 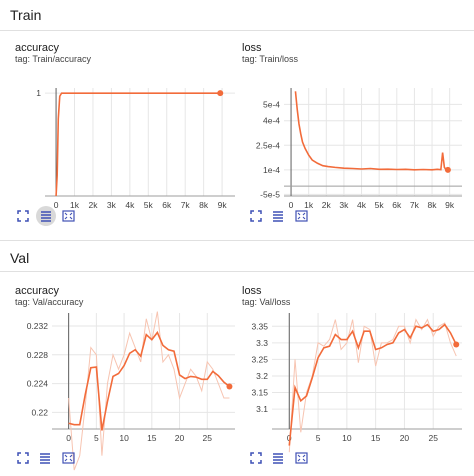 What do you see at coordinates (38, 384) in the screenshot?
I see `y-tick-label: 0.224` at bounding box center [38, 384].